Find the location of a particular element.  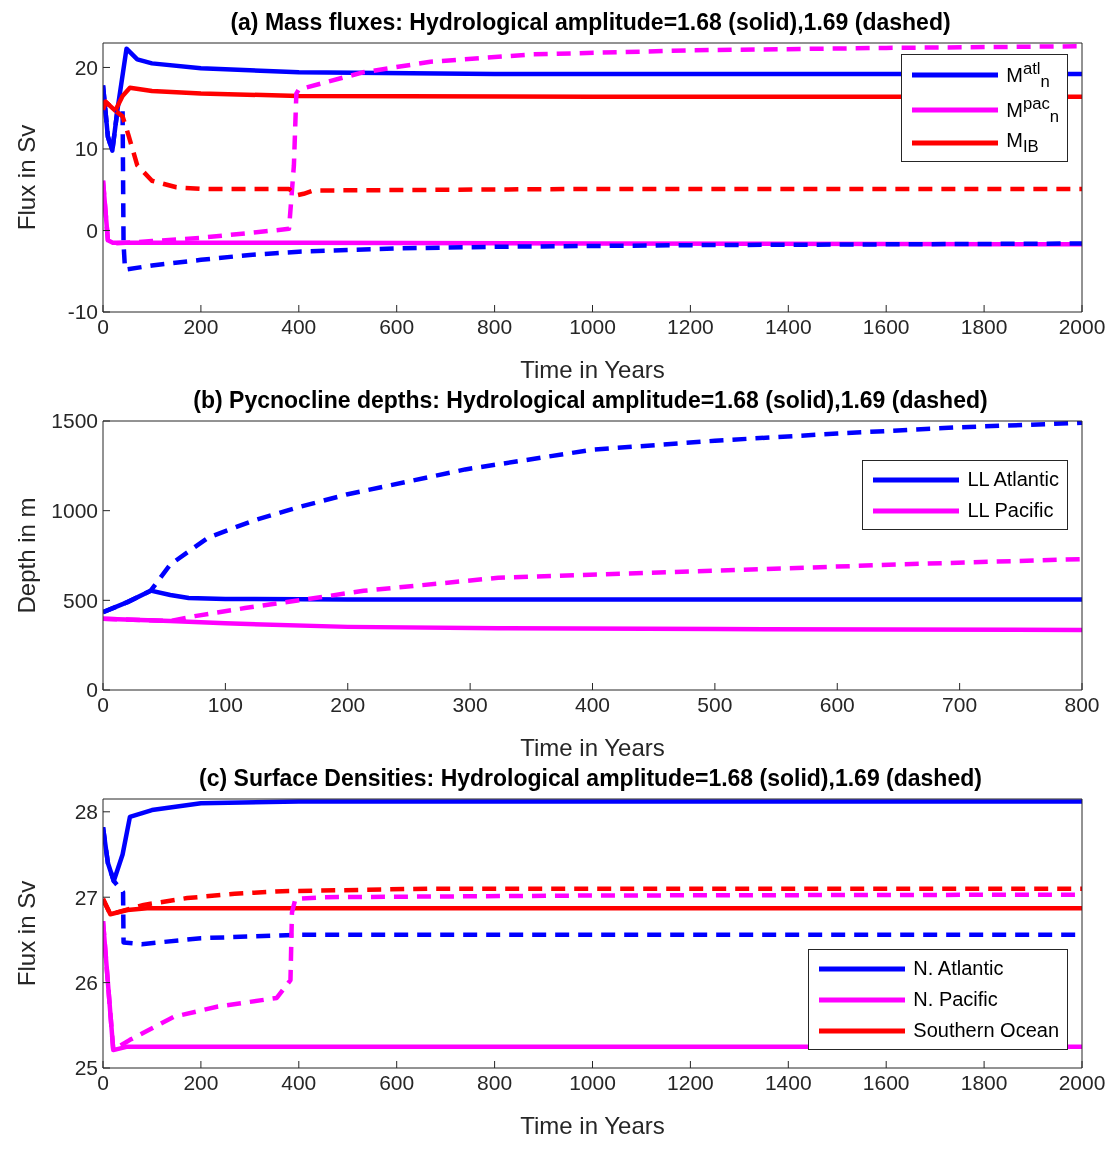

x-tick-label: 300 is located at coordinates (470, 704).